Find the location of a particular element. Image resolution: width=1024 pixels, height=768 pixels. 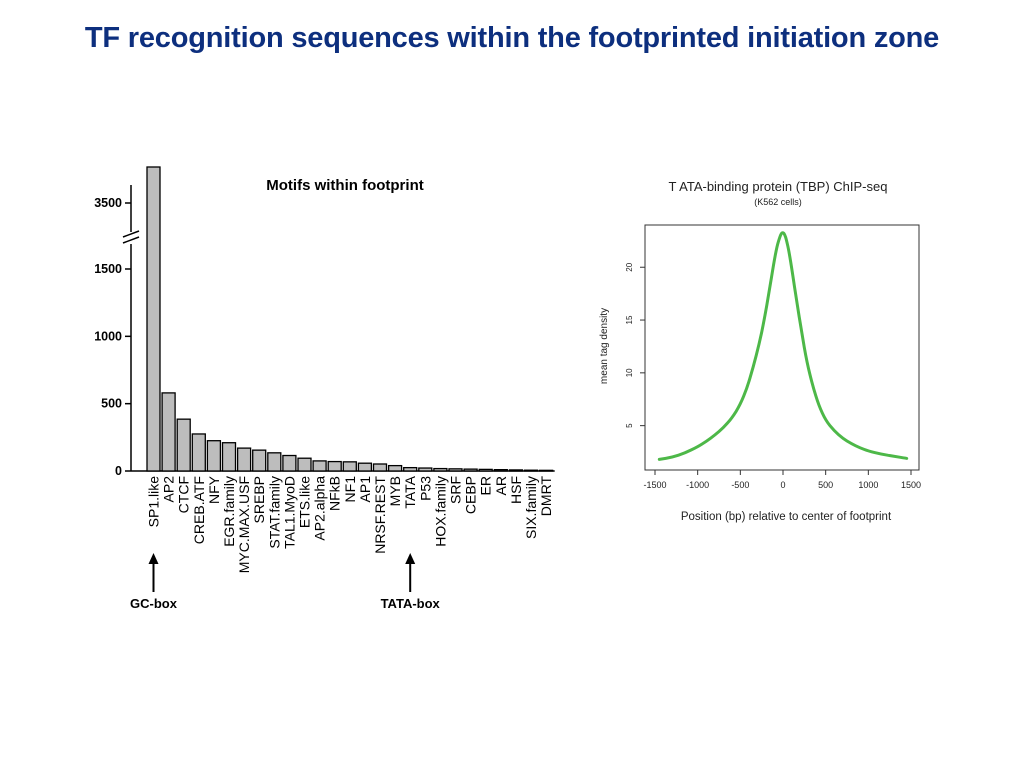

bar-category-label: MYC.MAX.USF is located at coordinates (244, 524).